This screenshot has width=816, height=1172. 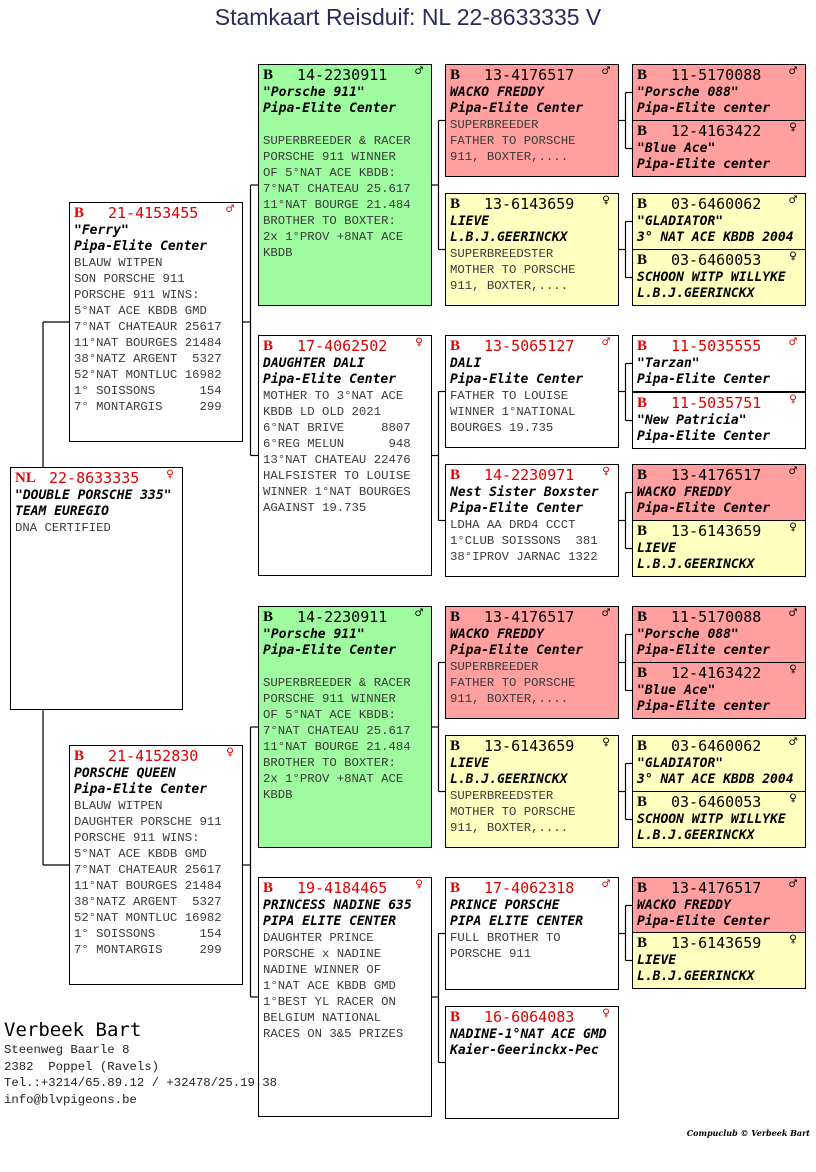 What do you see at coordinates (337, 747) in the screenshot?
I see `pigeon-info: 11°NAT BOURGE 21.484` at bounding box center [337, 747].